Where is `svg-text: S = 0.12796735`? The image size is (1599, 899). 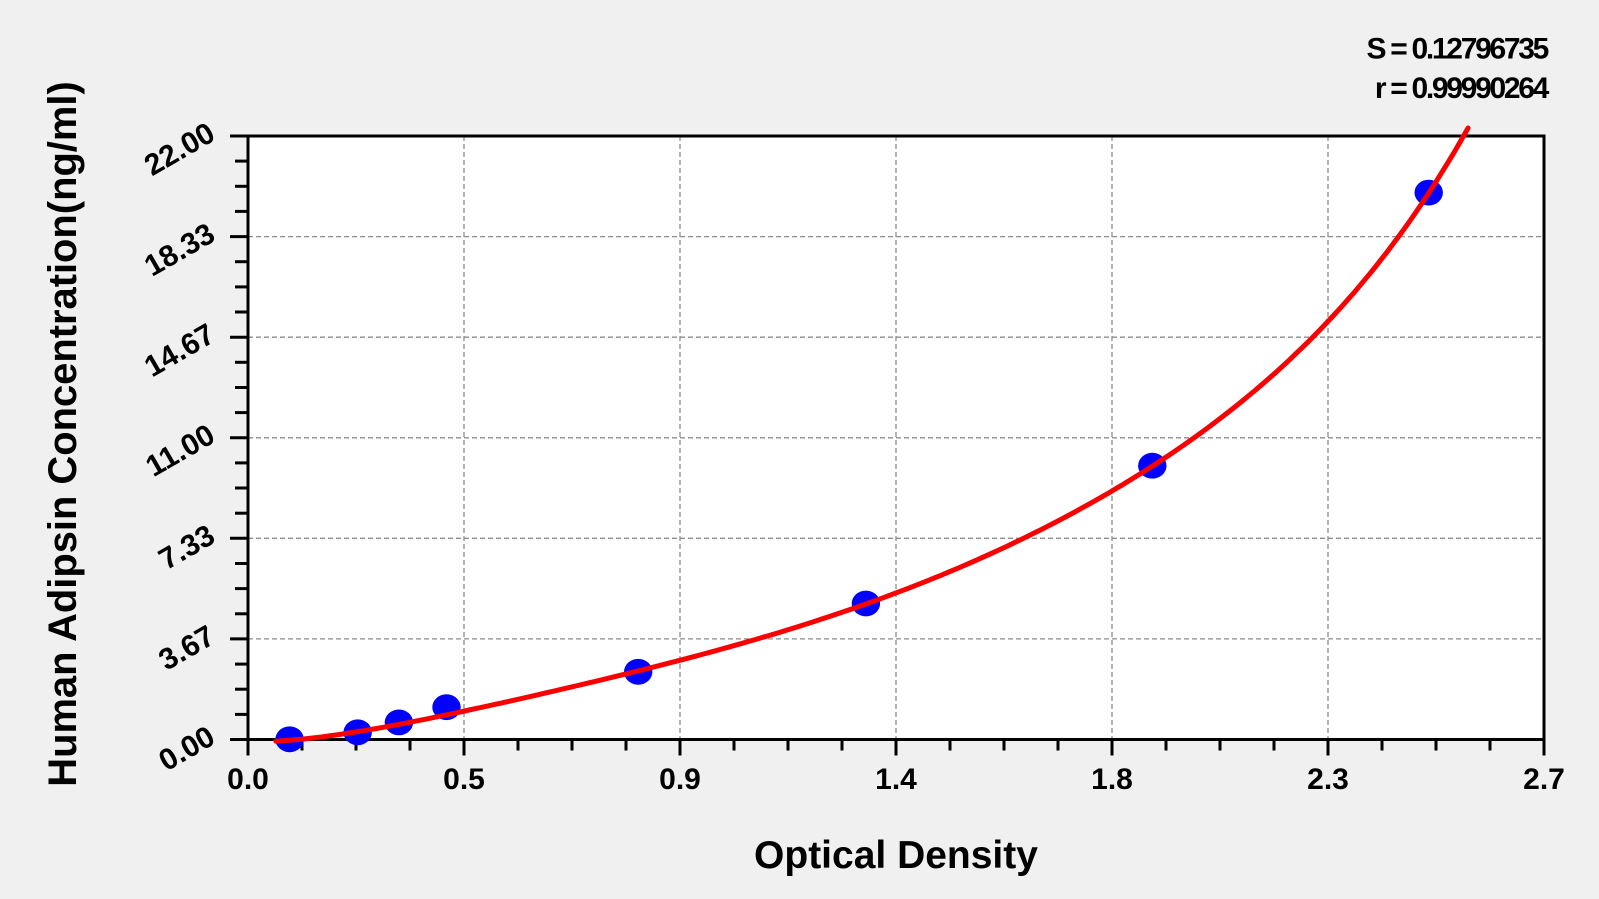
svg-text: S = 0.12796735 is located at coordinates (1458, 49).